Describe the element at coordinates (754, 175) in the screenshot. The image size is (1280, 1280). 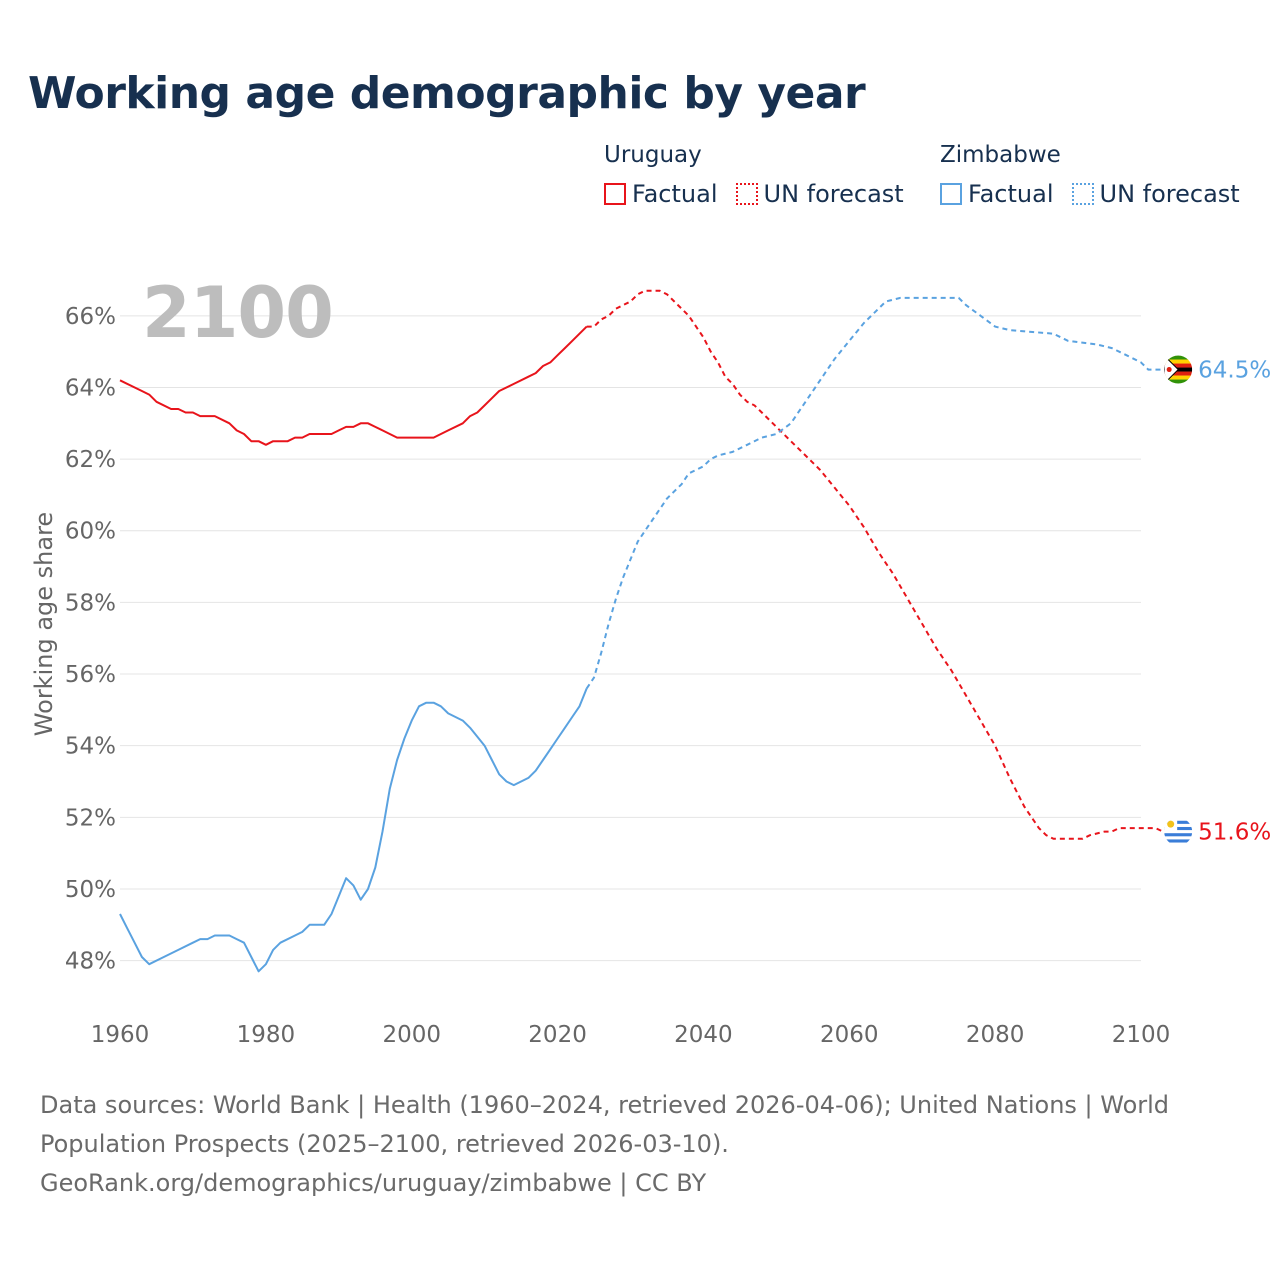
I see `legend-uruguay: Uruguay Factual UN forecast` at that location.